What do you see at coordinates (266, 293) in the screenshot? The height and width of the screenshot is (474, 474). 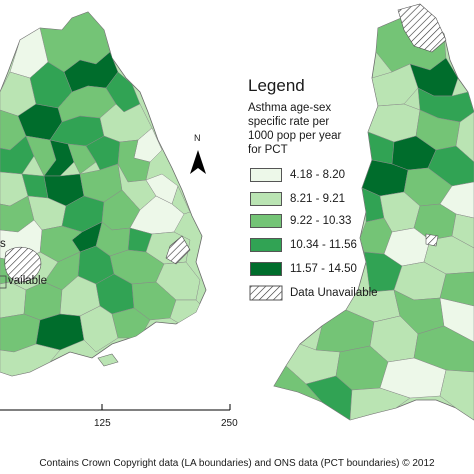 I see `legend-unavailable-swatch` at bounding box center [266, 293].